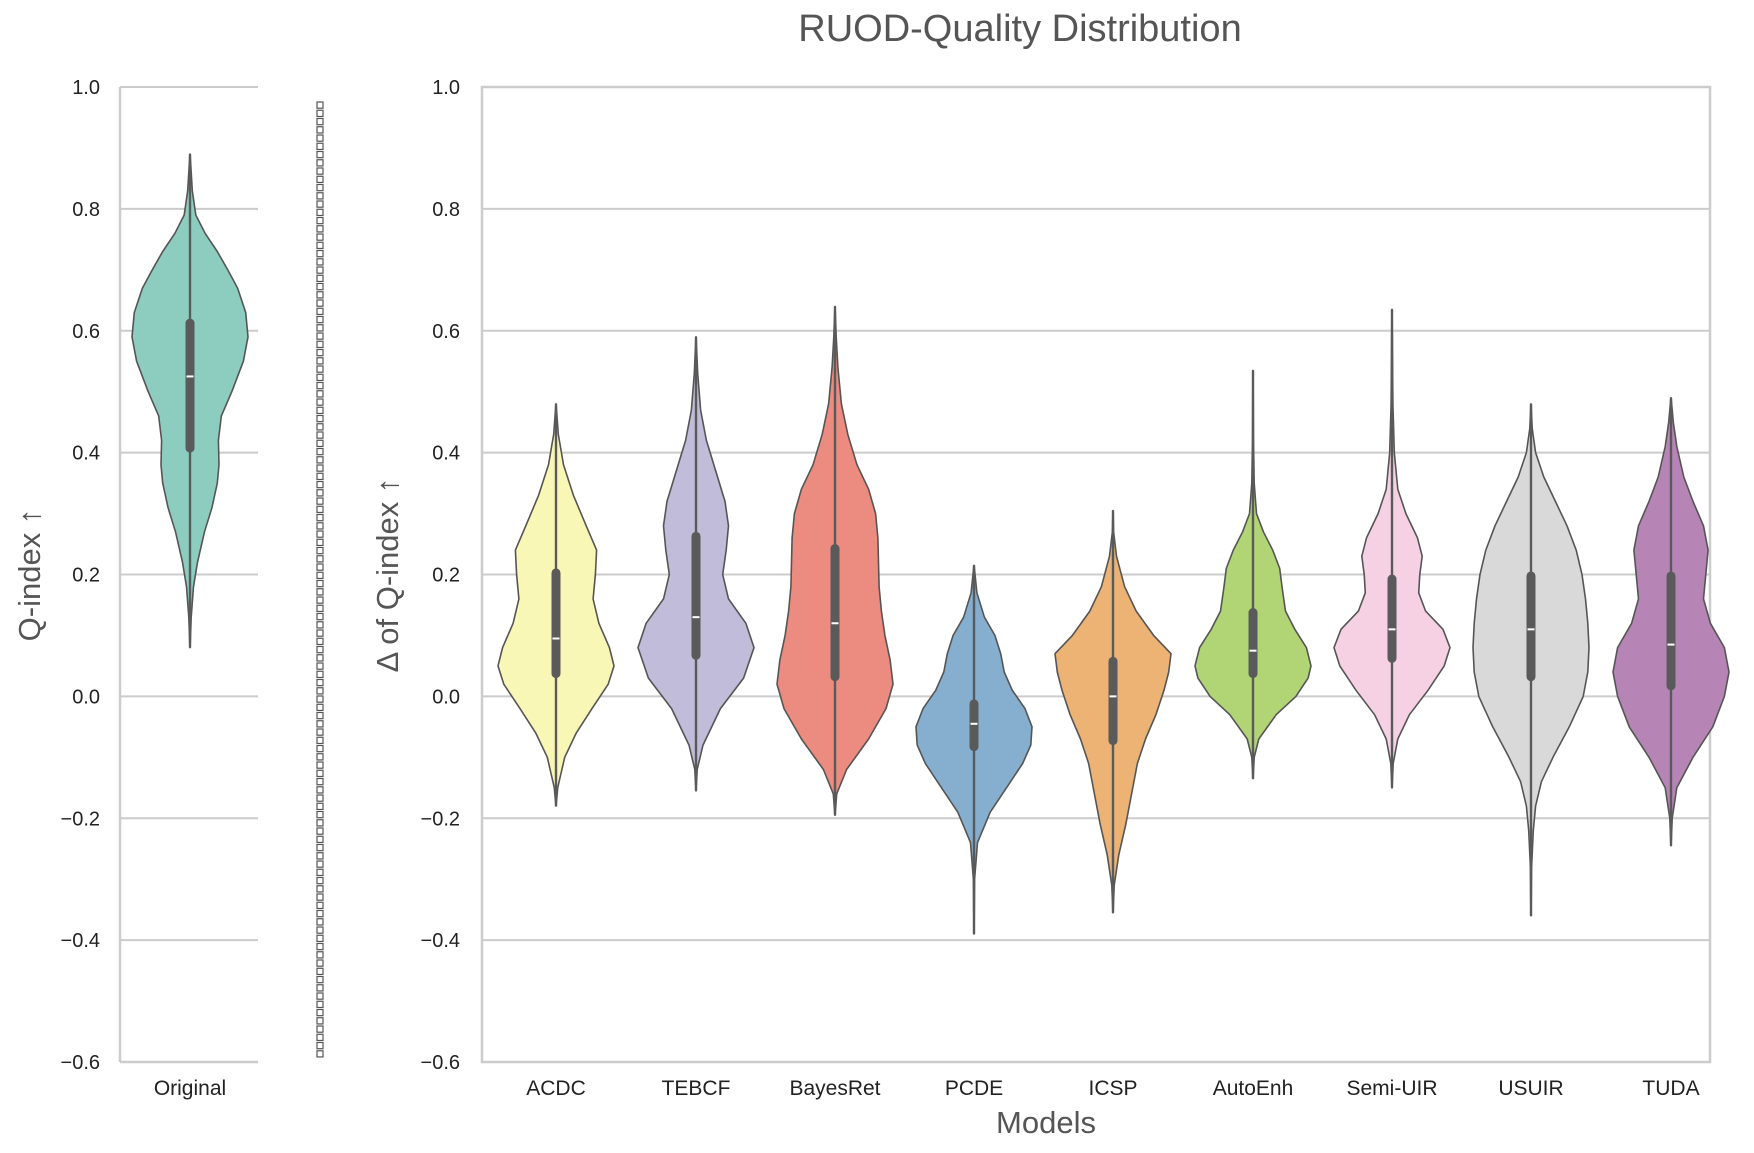  Describe the element at coordinates (1253, 1088) in the screenshot. I see `category-label: AutoEnh` at that location.